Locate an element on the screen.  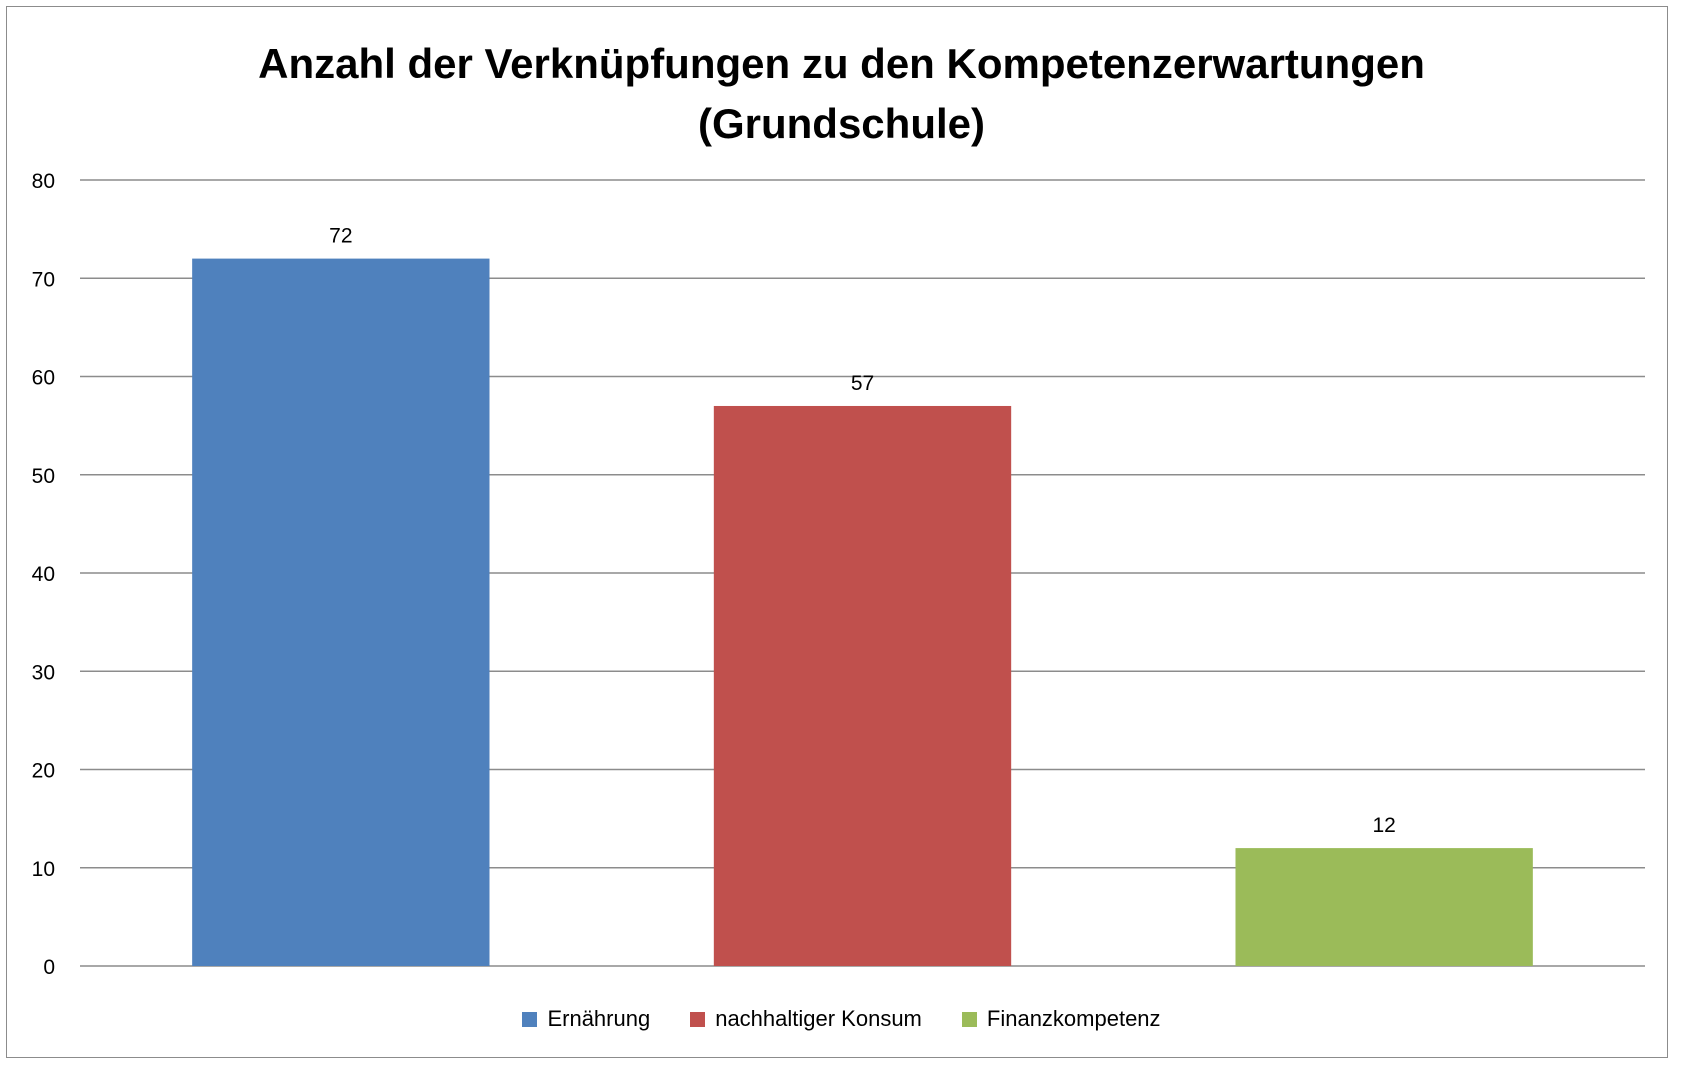
legend-item-3: Finanzkompetenz is located at coordinates (1061, 1019).